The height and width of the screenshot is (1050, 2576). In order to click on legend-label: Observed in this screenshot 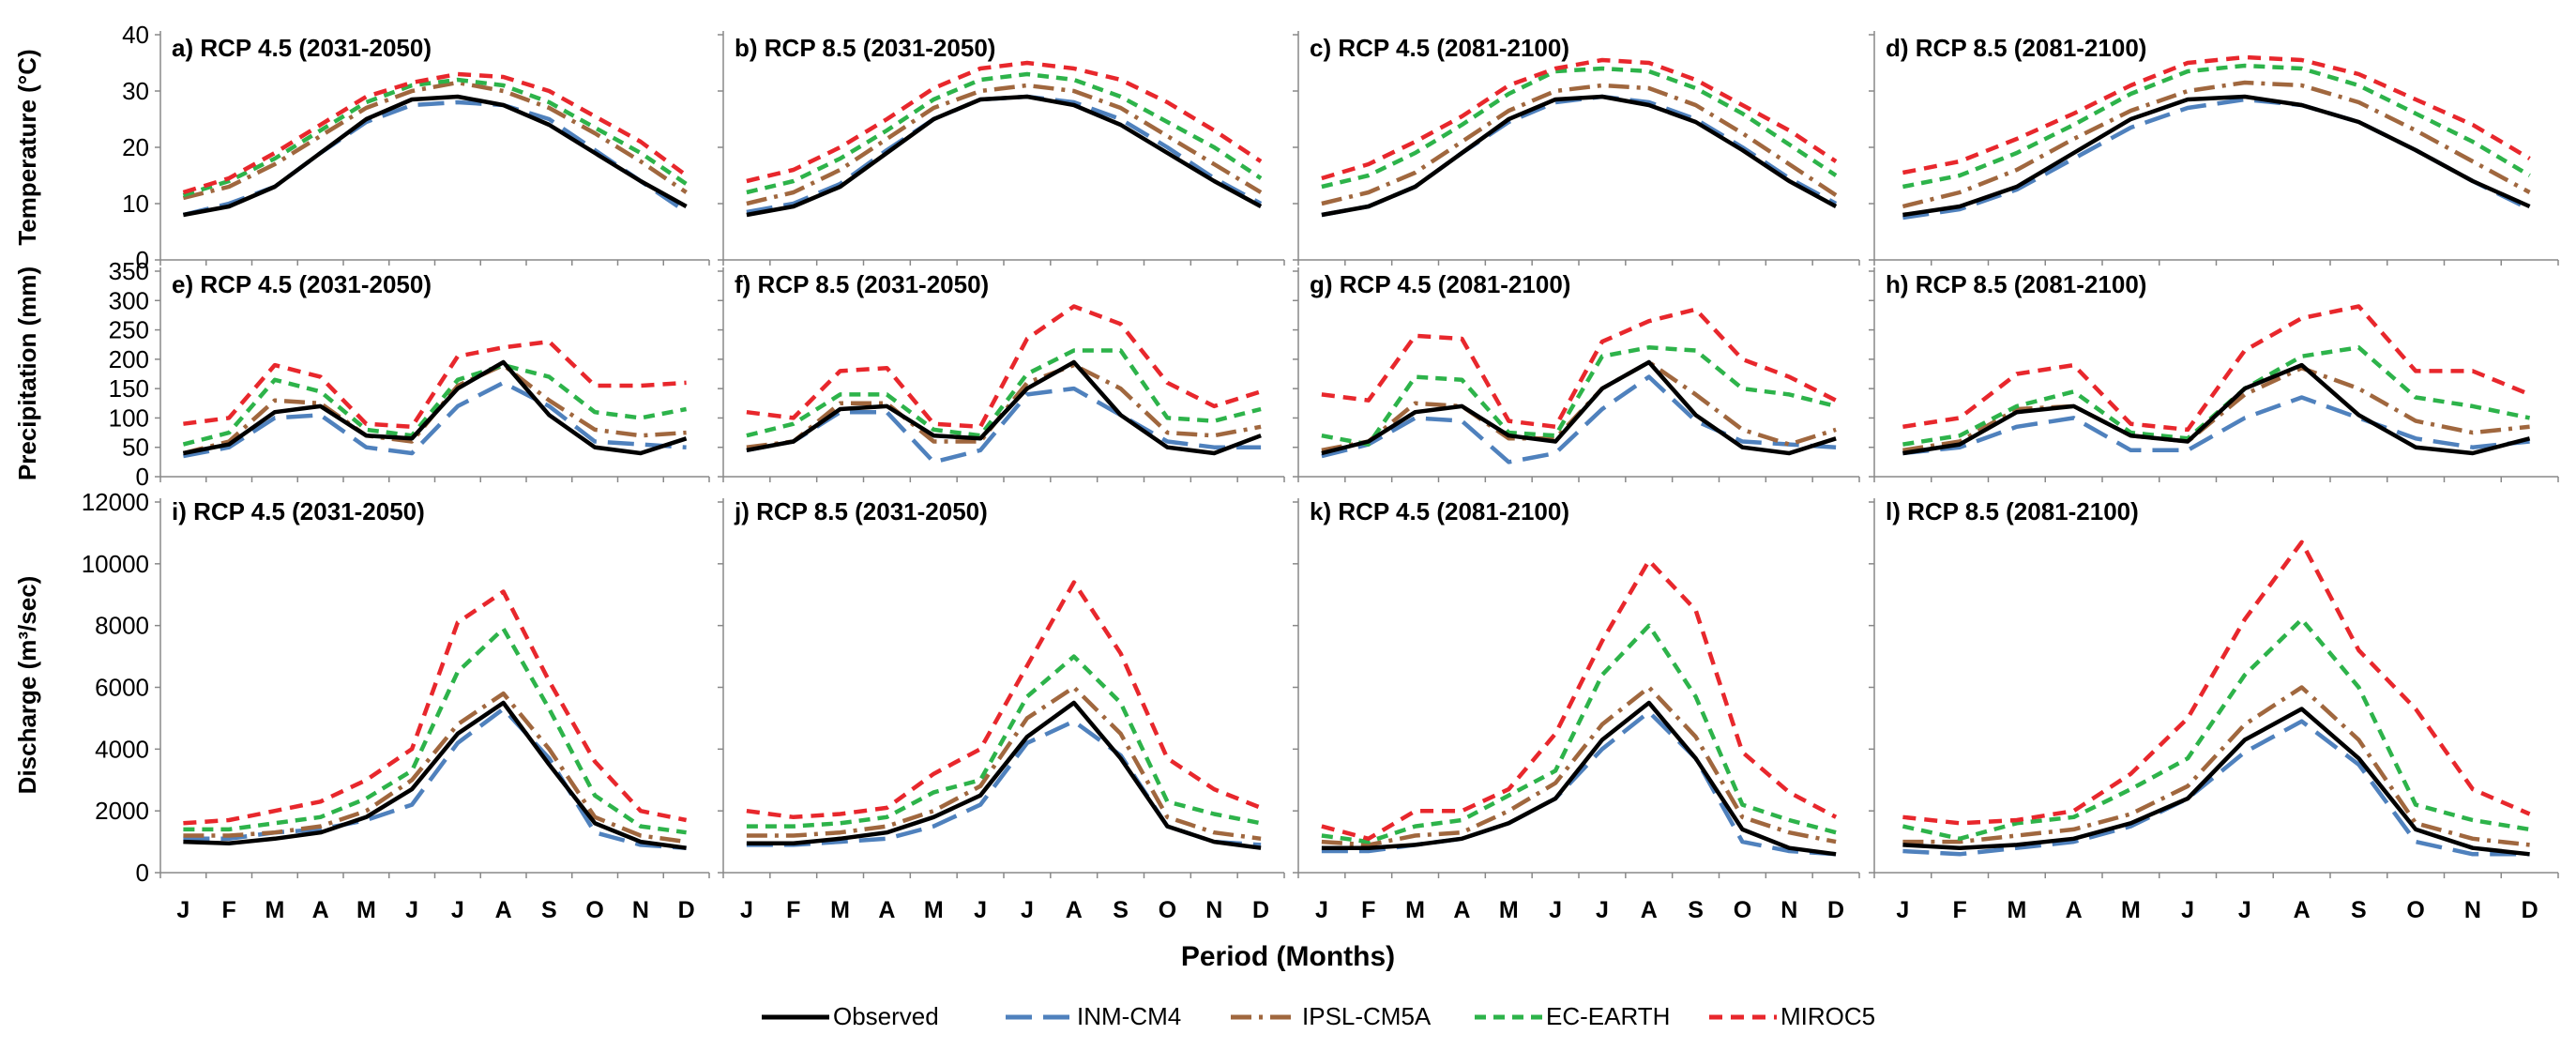, I will do `click(886, 1016)`.